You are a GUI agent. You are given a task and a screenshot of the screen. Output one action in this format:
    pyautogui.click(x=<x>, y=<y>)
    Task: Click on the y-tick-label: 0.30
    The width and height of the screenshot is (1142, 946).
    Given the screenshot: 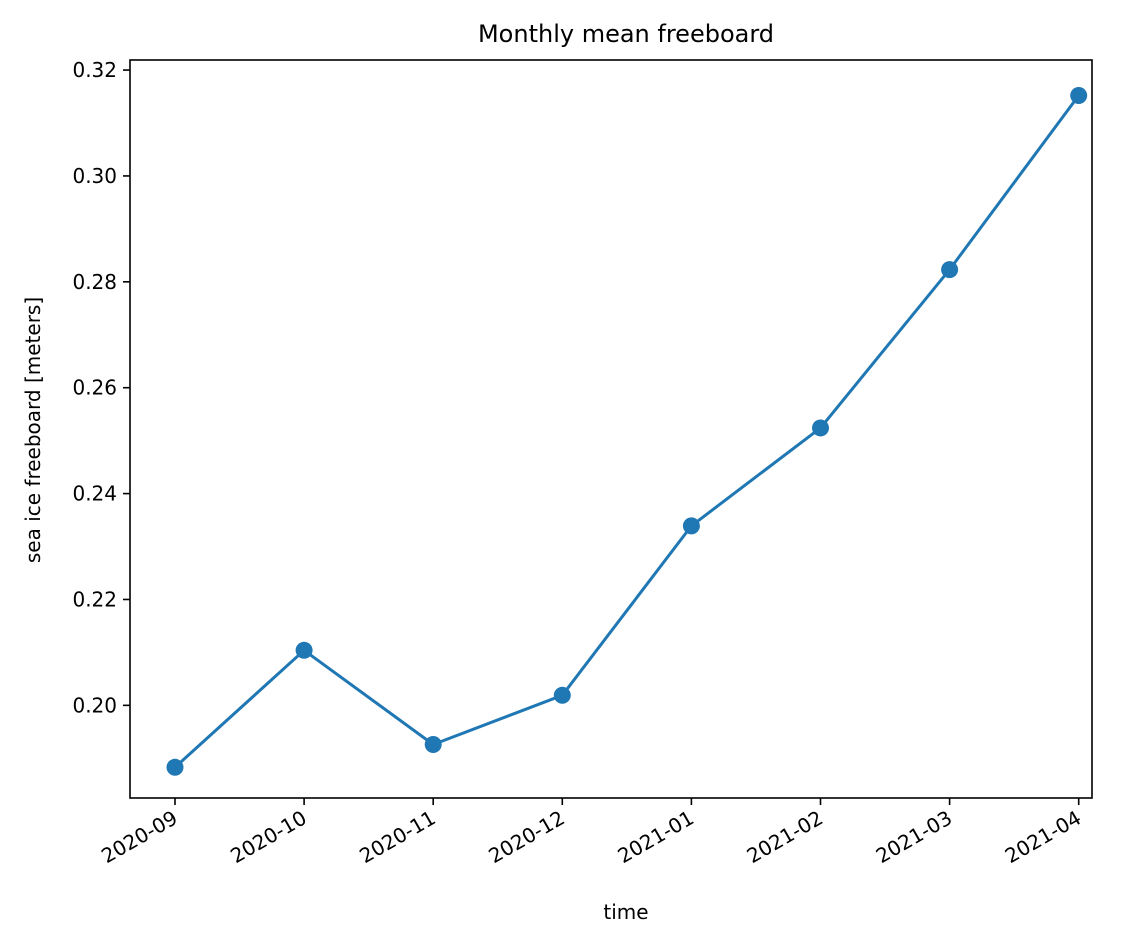 What is the action you would take?
    pyautogui.click(x=94, y=176)
    